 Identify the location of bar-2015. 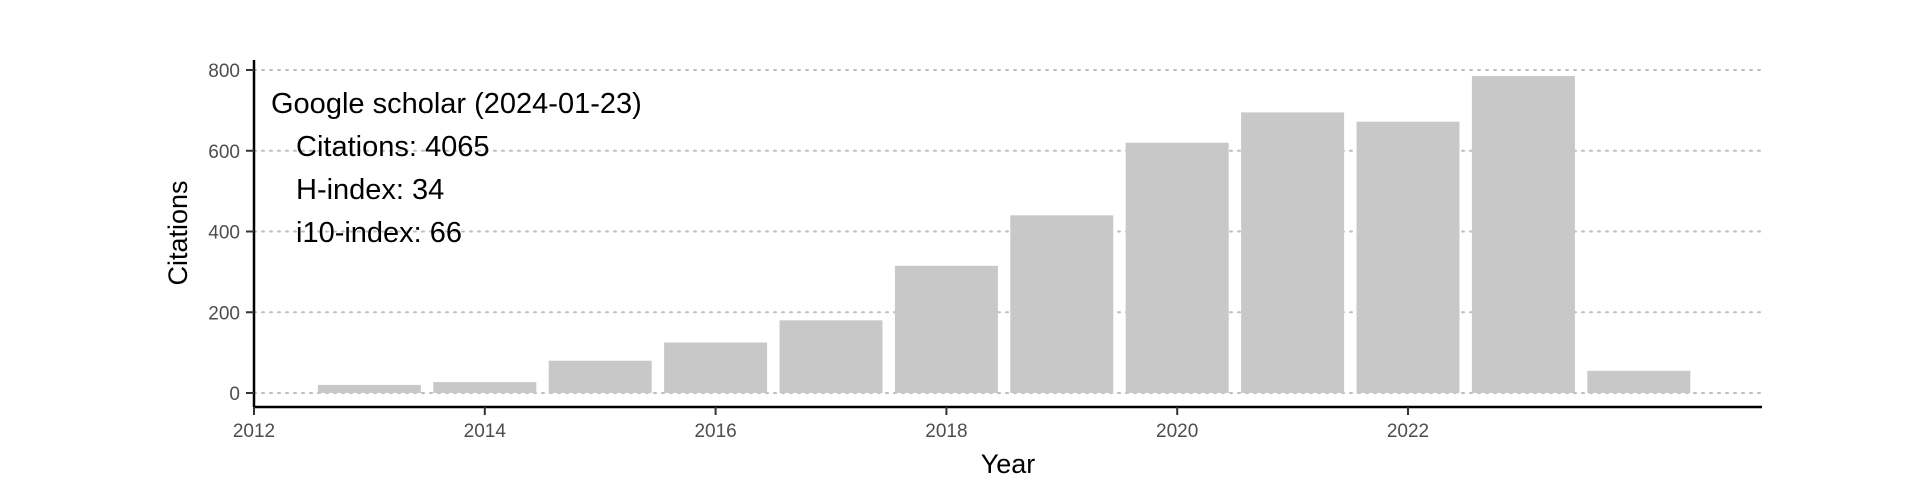
(600, 376).